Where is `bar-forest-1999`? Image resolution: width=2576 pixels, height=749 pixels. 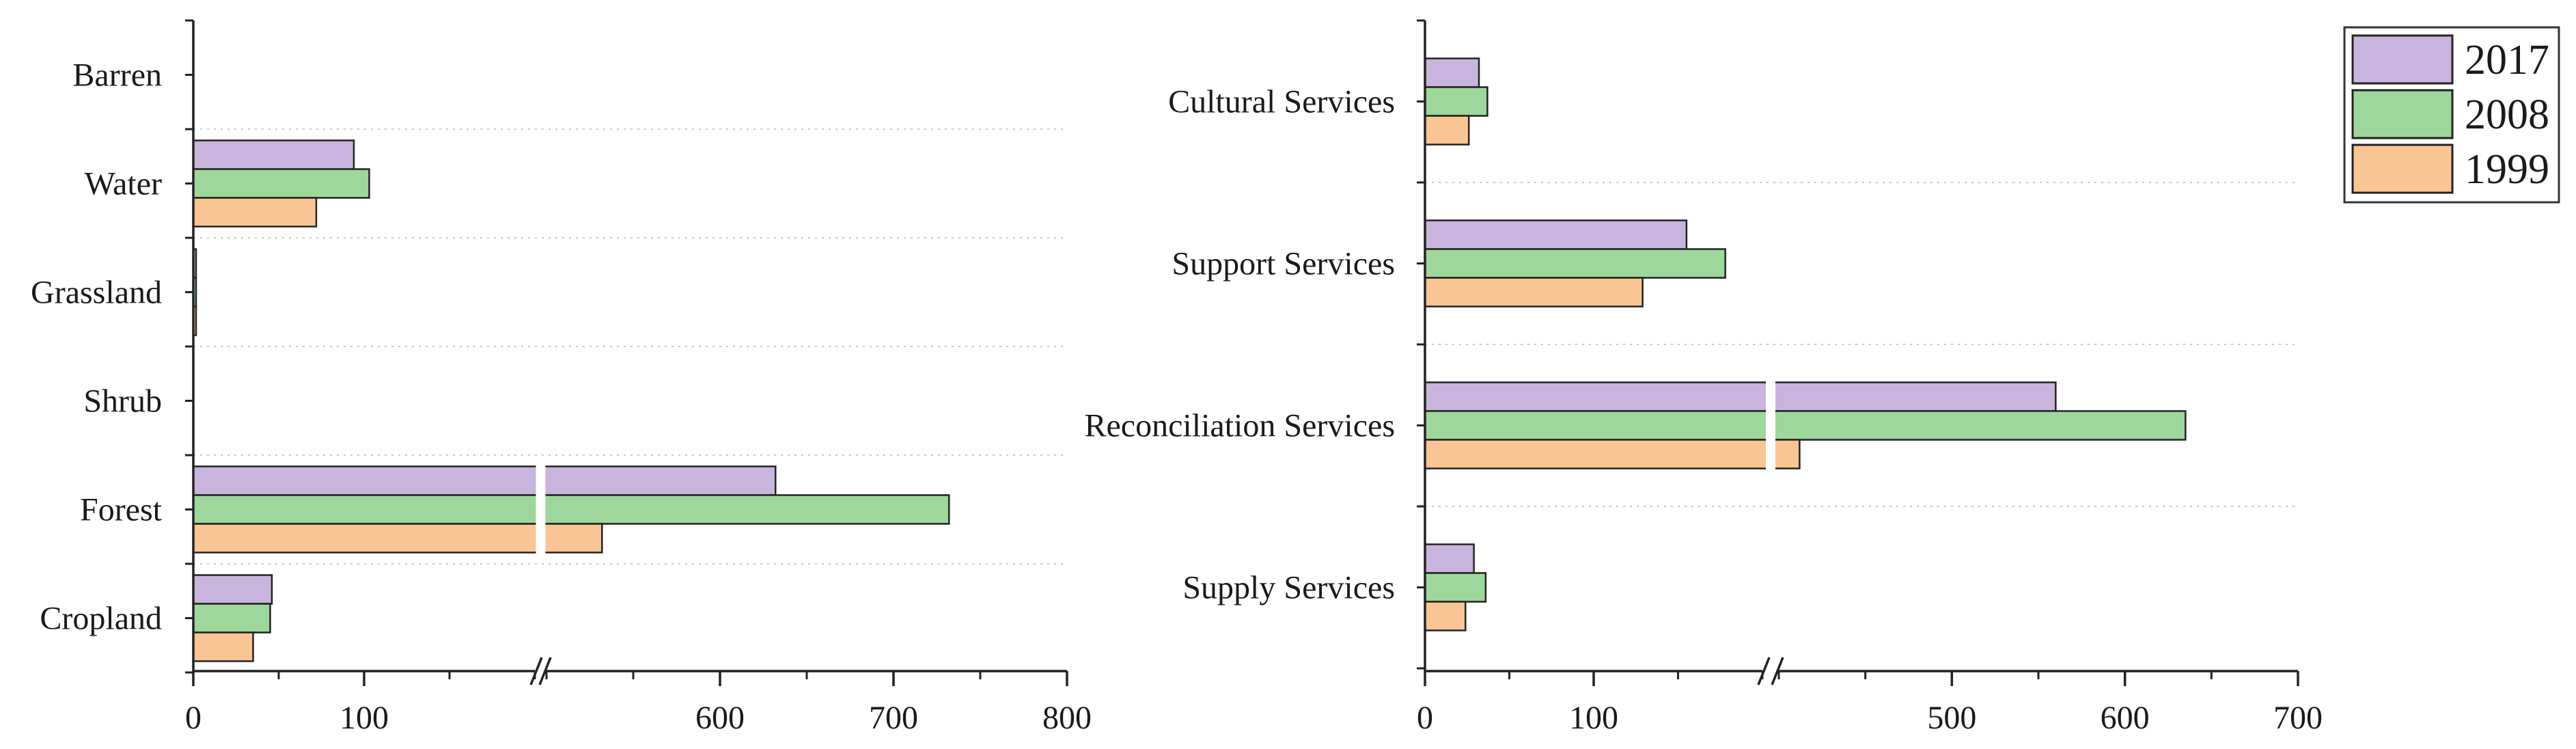
bar-forest-1999 is located at coordinates (398, 539).